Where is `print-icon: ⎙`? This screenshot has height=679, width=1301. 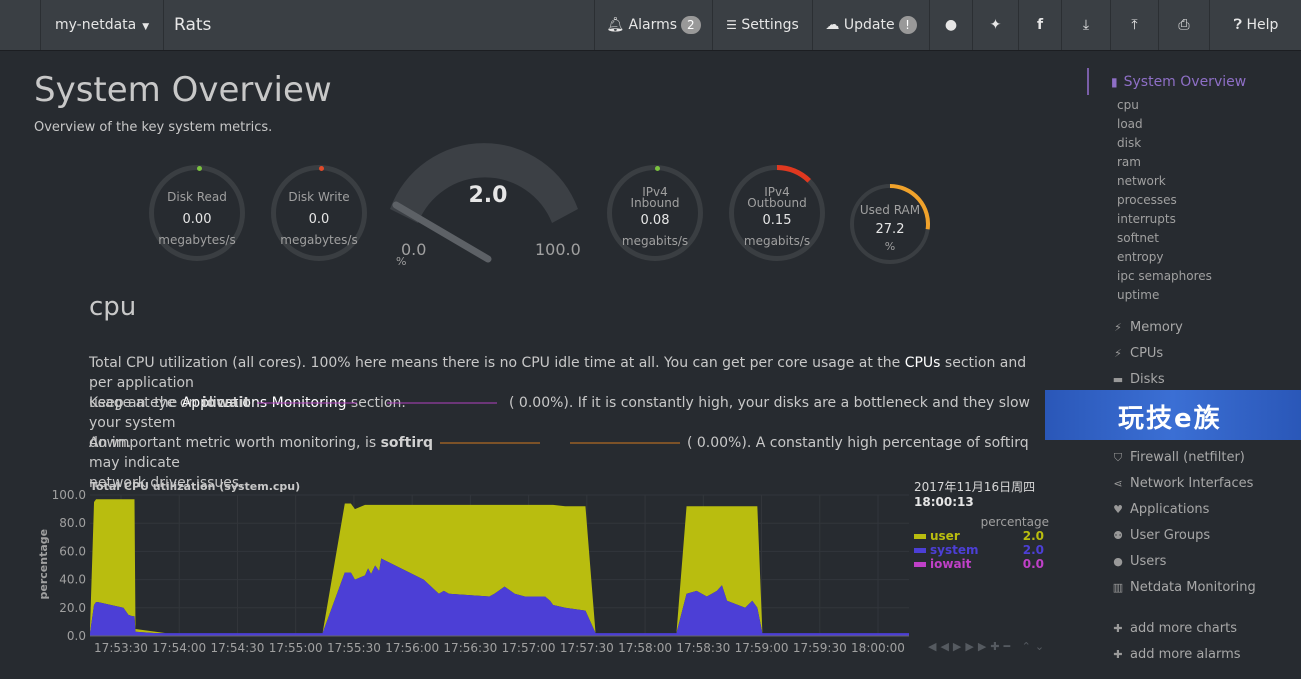
print-icon: ⎙ is located at coordinates (1184, 25).